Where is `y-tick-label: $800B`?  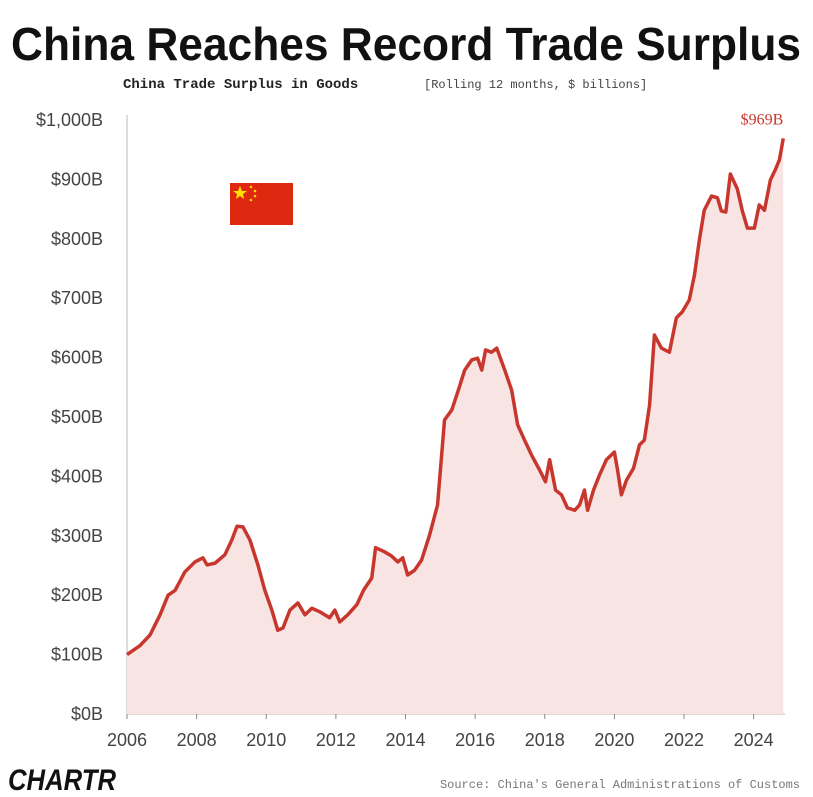
y-tick-label: $800B is located at coordinates (77, 239).